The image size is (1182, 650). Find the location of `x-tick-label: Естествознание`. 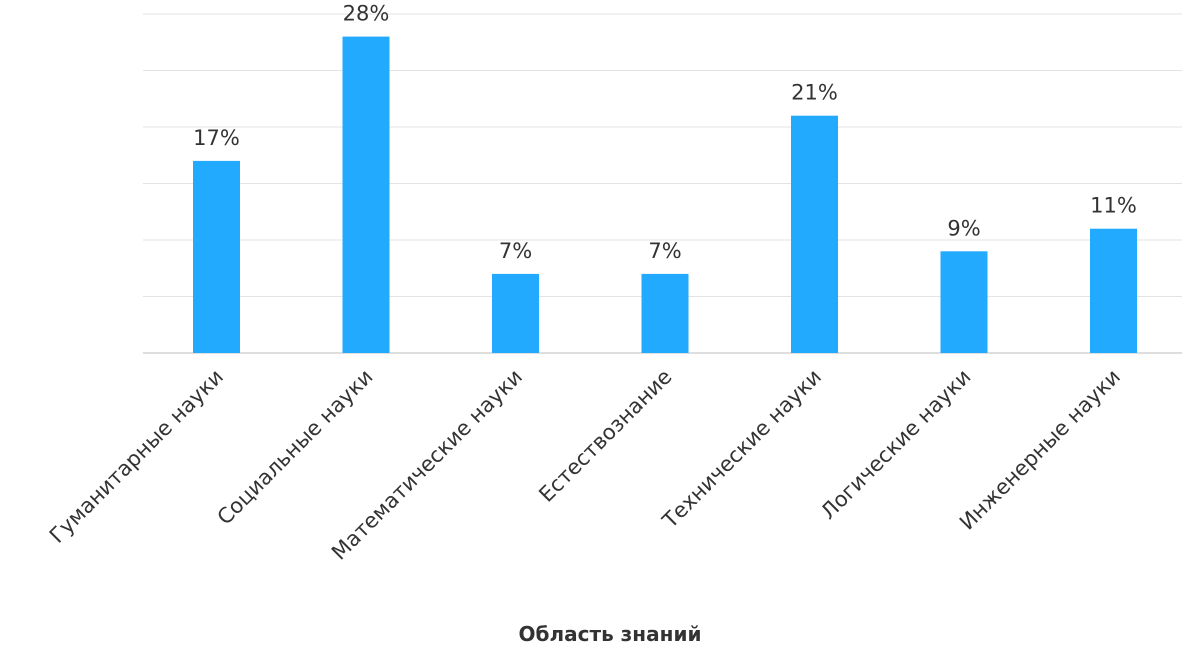

x-tick-label: Естествознание is located at coordinates (605, 436).